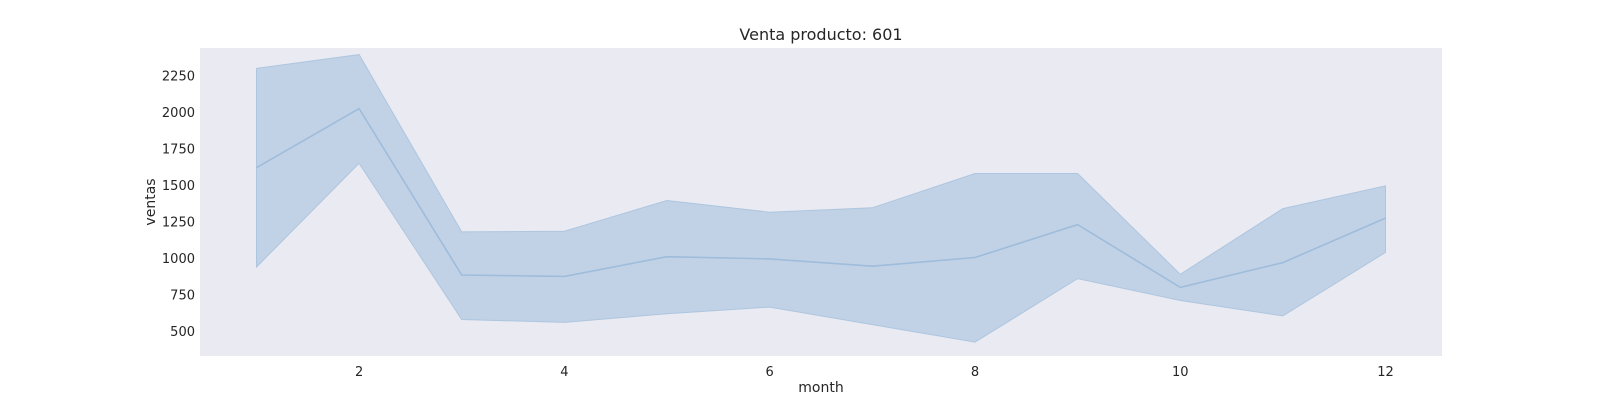 The width and height of the screenshot is (1600, 400). Describe the element at coordinates (564, 372) in the screenshot. I see `x-tick-label: 4` at that location.